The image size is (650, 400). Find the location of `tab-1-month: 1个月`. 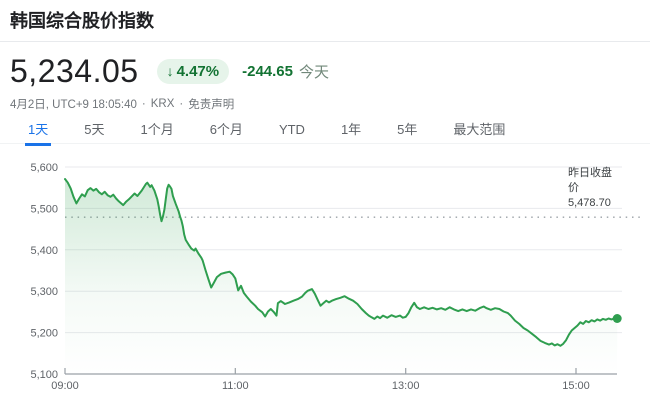

tab-1-month: 1个月 is located at coordinates (156, 133).